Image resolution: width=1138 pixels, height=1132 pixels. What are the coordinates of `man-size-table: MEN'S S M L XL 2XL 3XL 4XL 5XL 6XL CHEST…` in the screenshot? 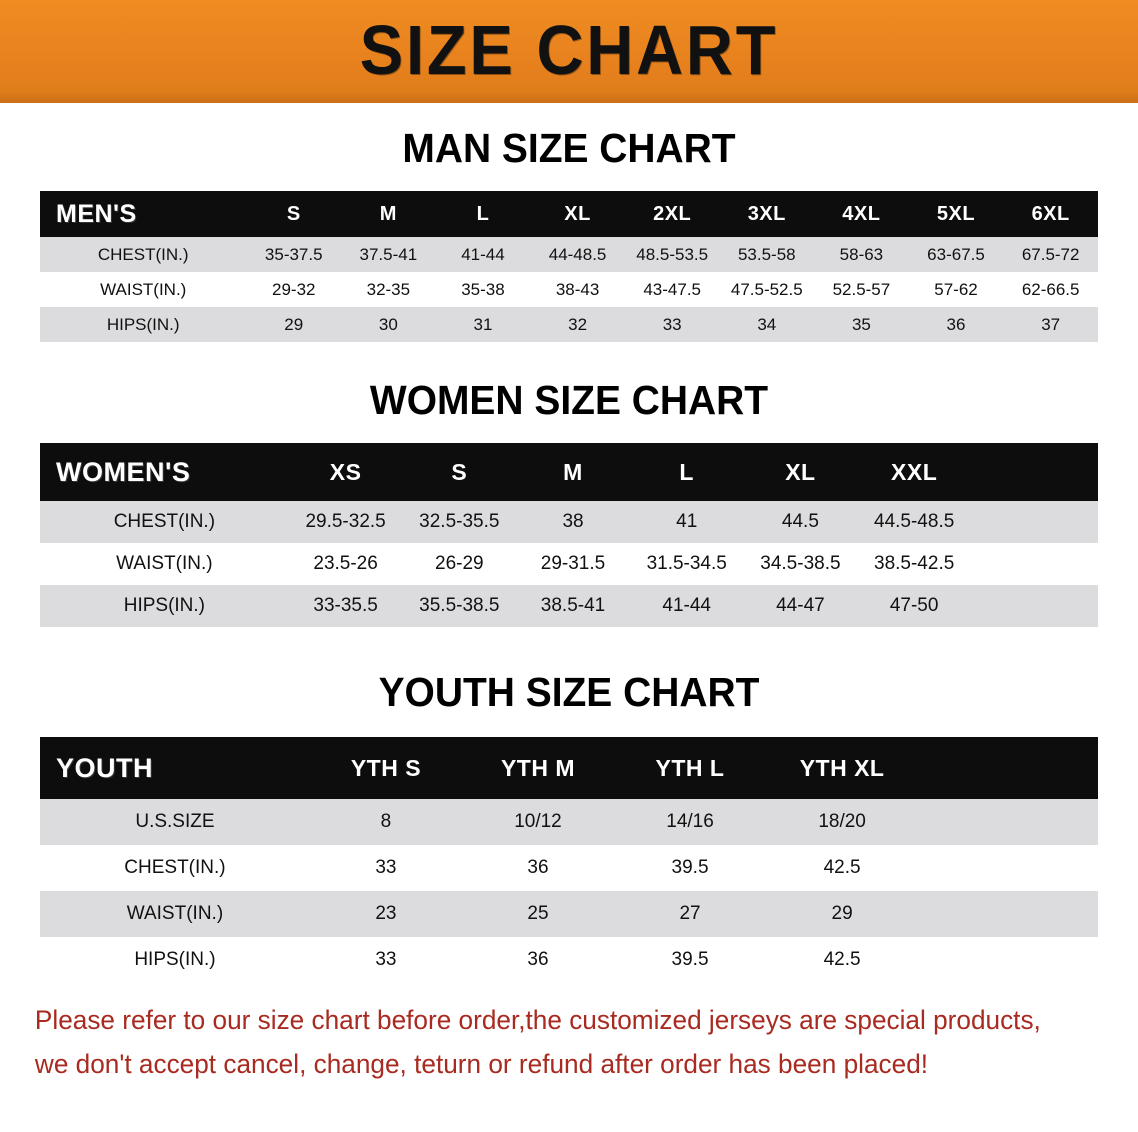 It's located at (569, 266).